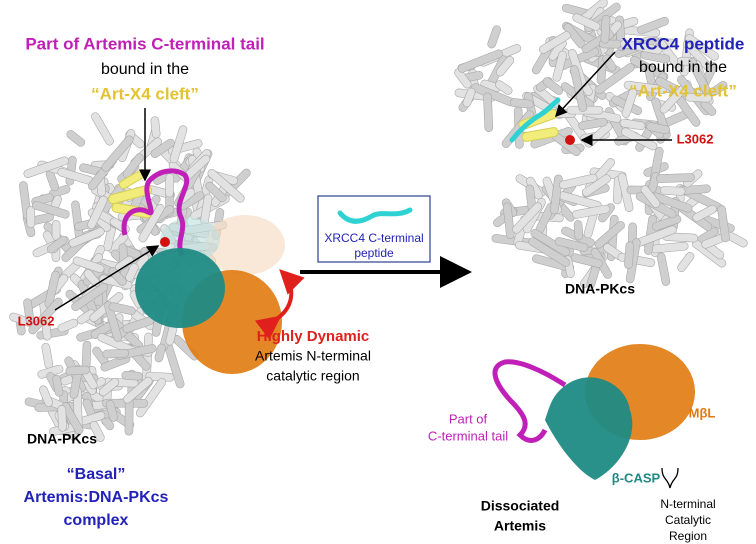  I want to click on label: Dissociated, so click(520, 506).